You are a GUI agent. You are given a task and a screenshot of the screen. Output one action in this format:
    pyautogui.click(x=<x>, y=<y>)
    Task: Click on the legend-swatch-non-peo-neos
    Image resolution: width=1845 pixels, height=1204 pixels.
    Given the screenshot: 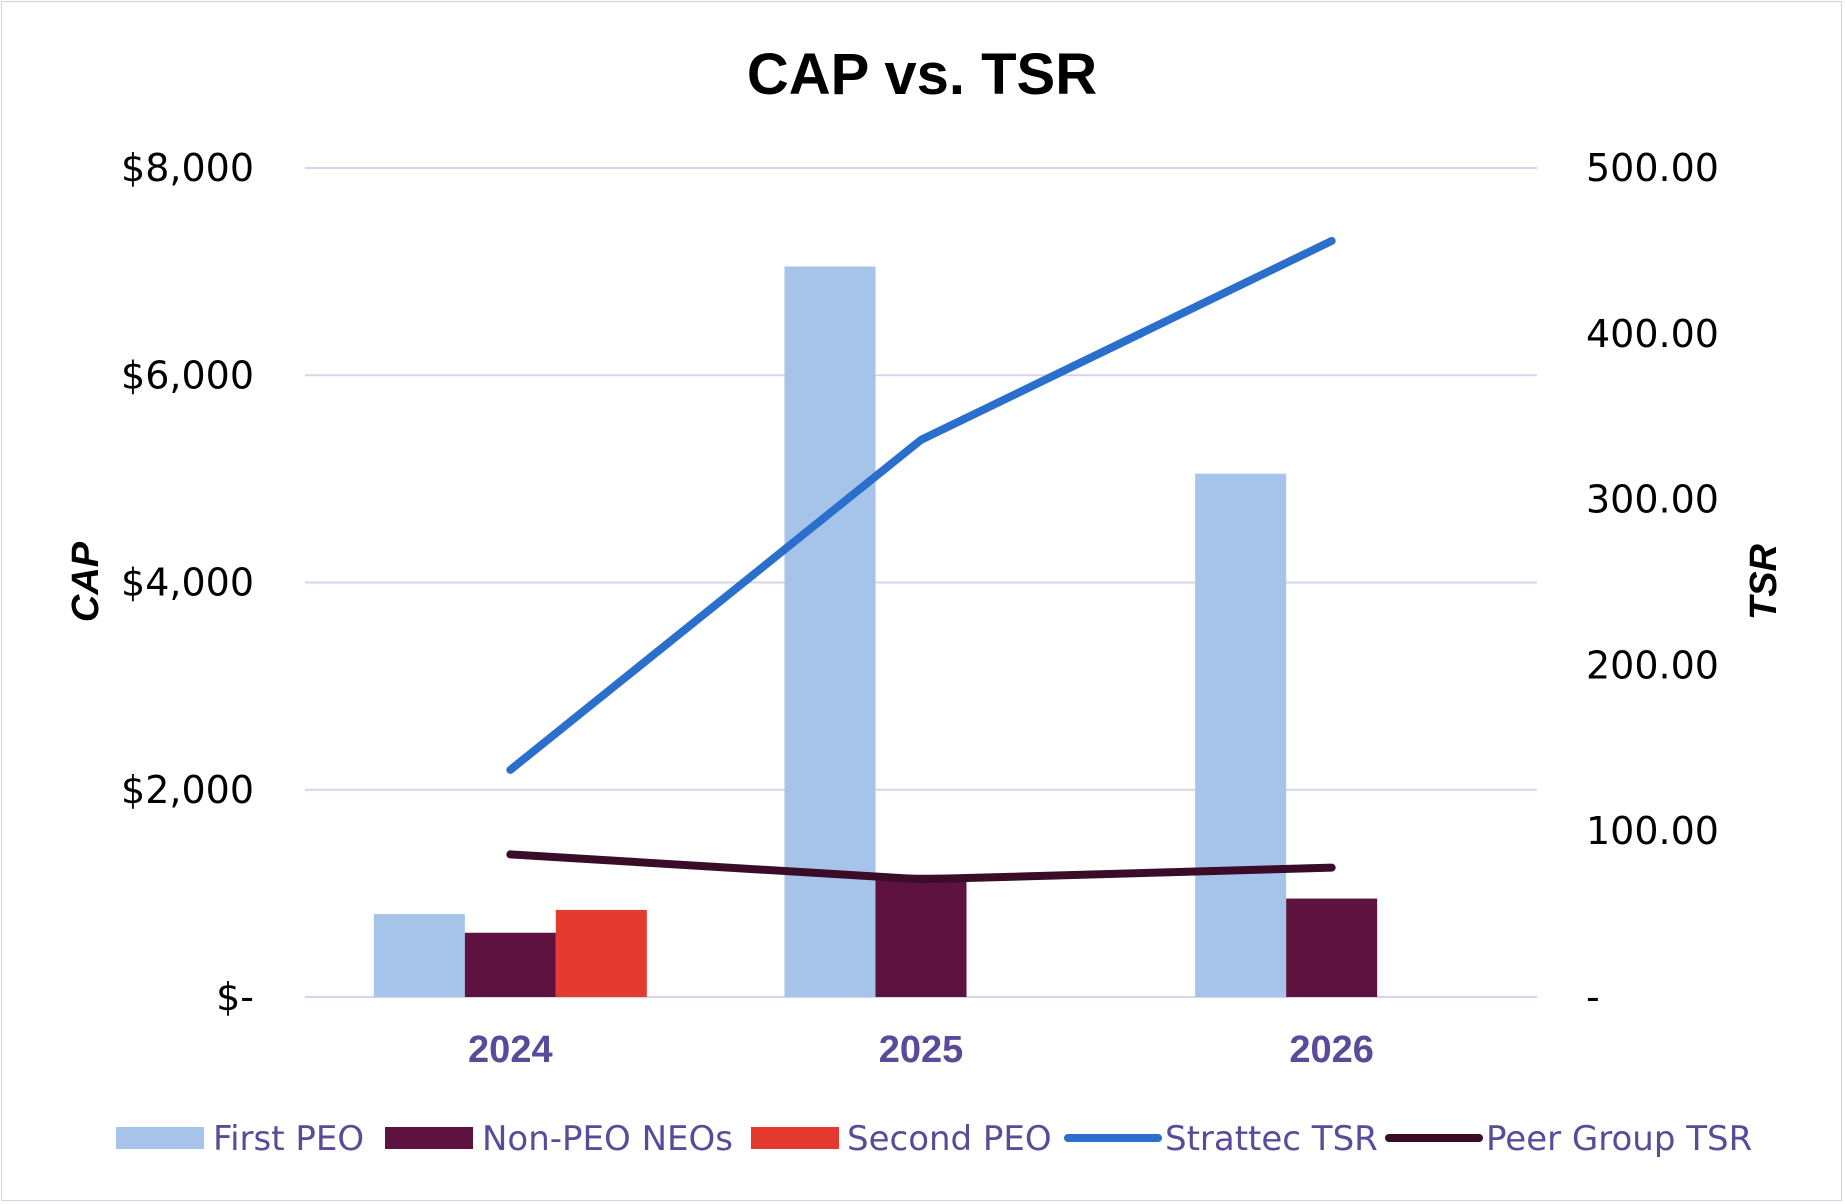 What is the action you would take?
    pyautogui.click(x=429, y=1138)
    